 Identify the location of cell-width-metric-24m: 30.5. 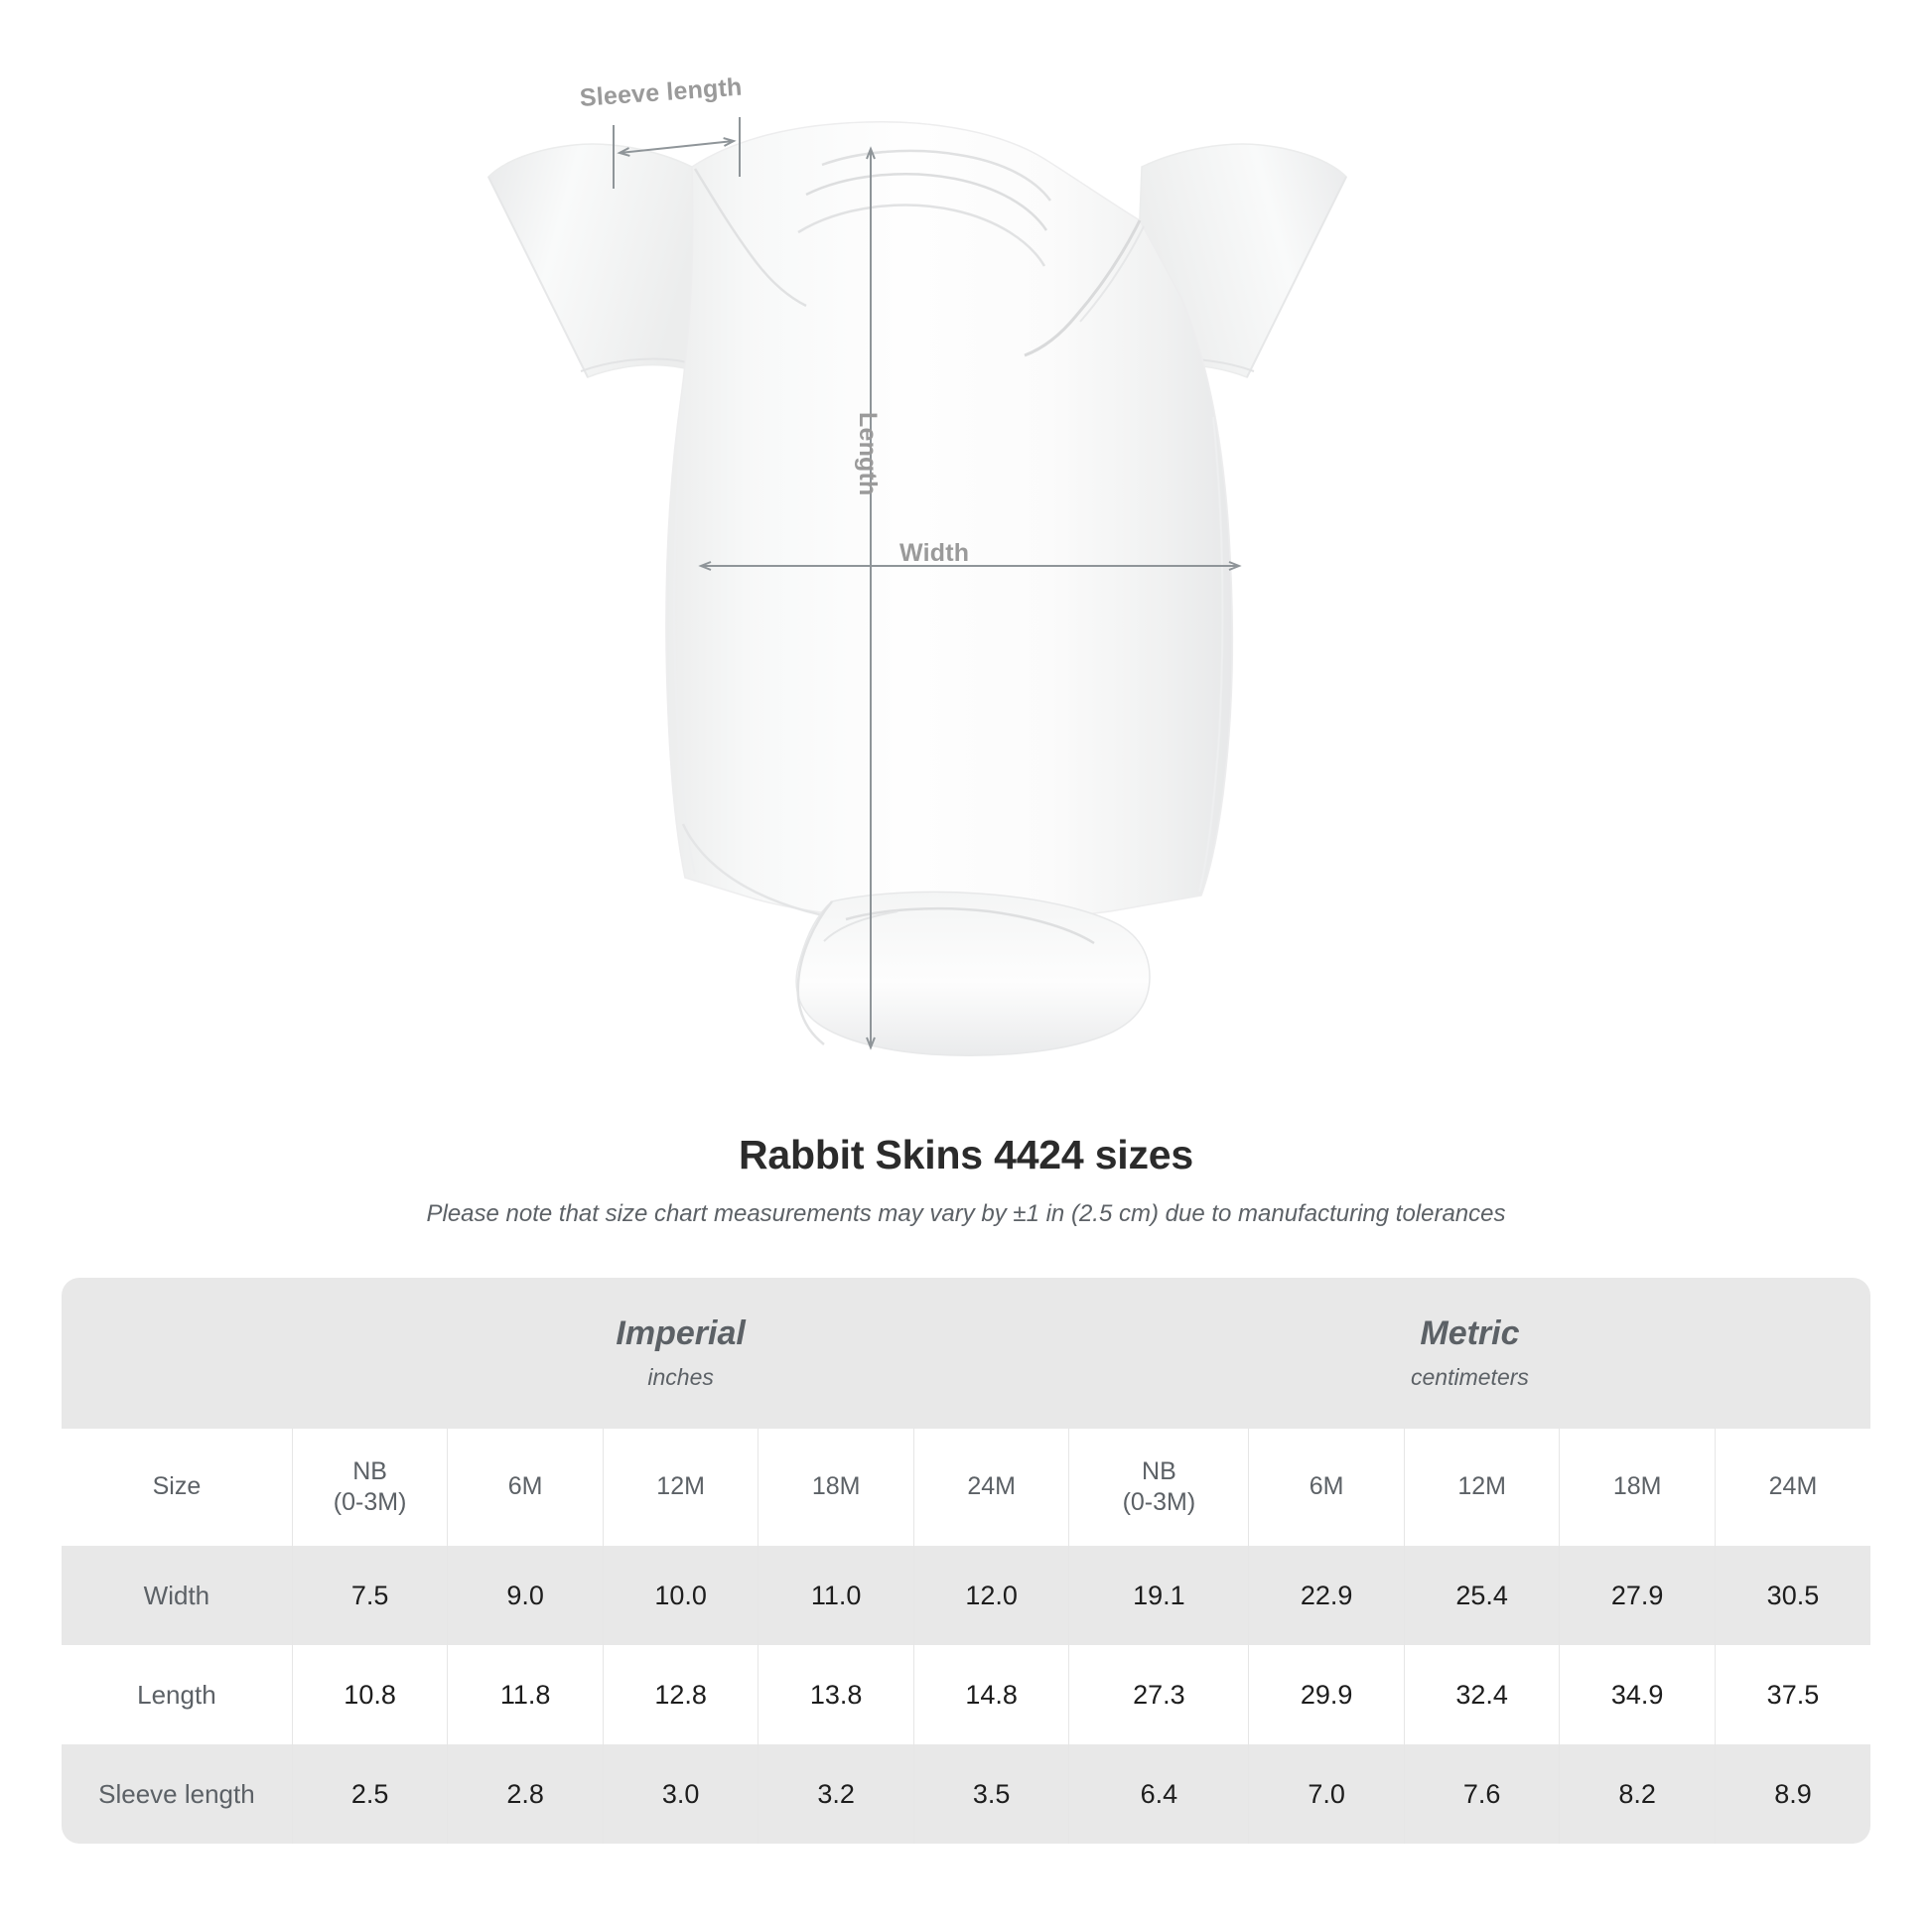
(1793, 1595).